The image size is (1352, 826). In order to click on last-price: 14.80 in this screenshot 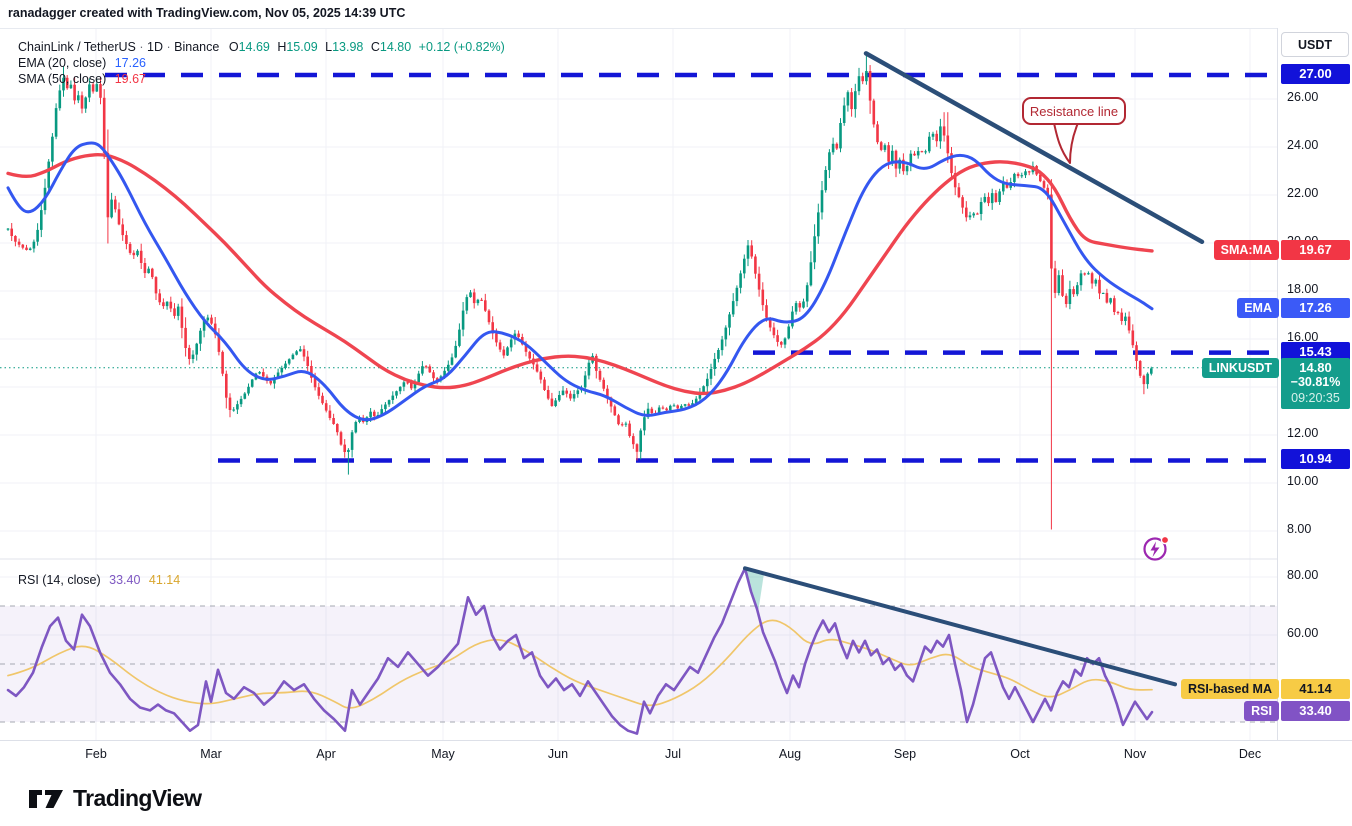, I will do `click(1315, 367)`.